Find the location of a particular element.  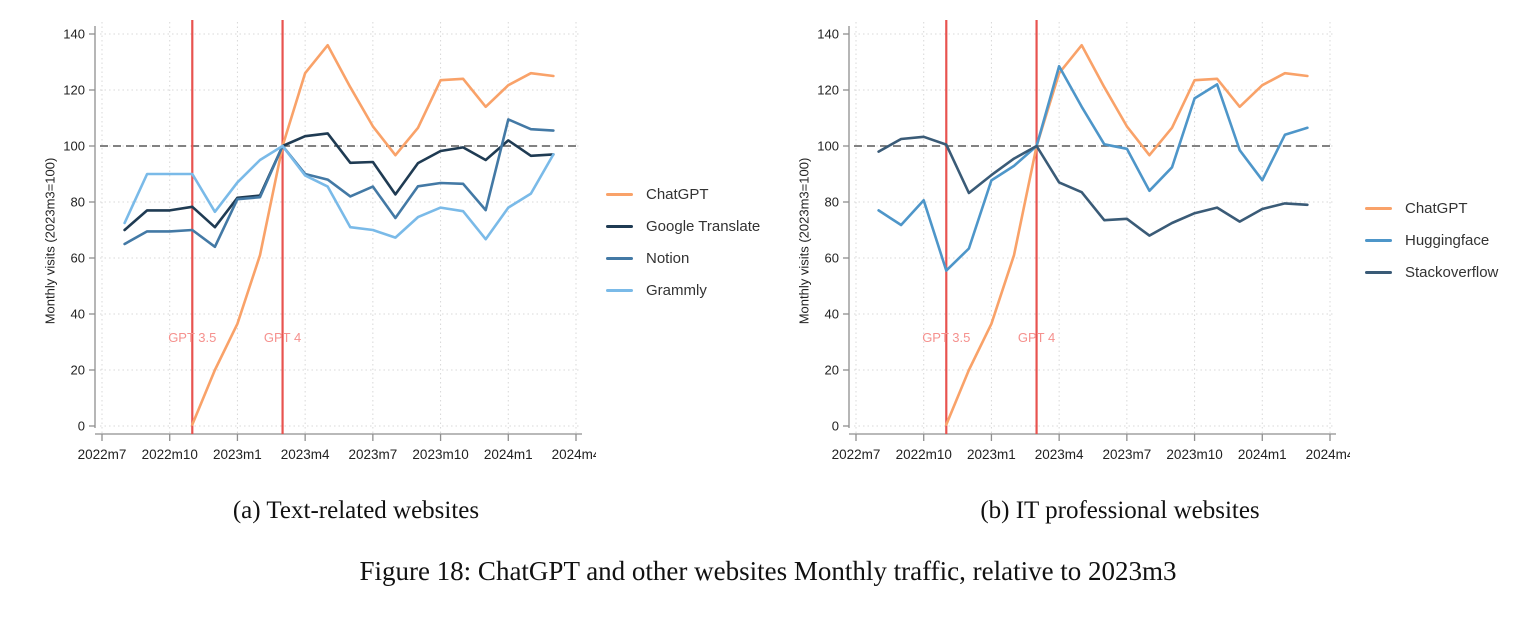

legend-label: Stackoverflow is located at coordinates (1452, 272).